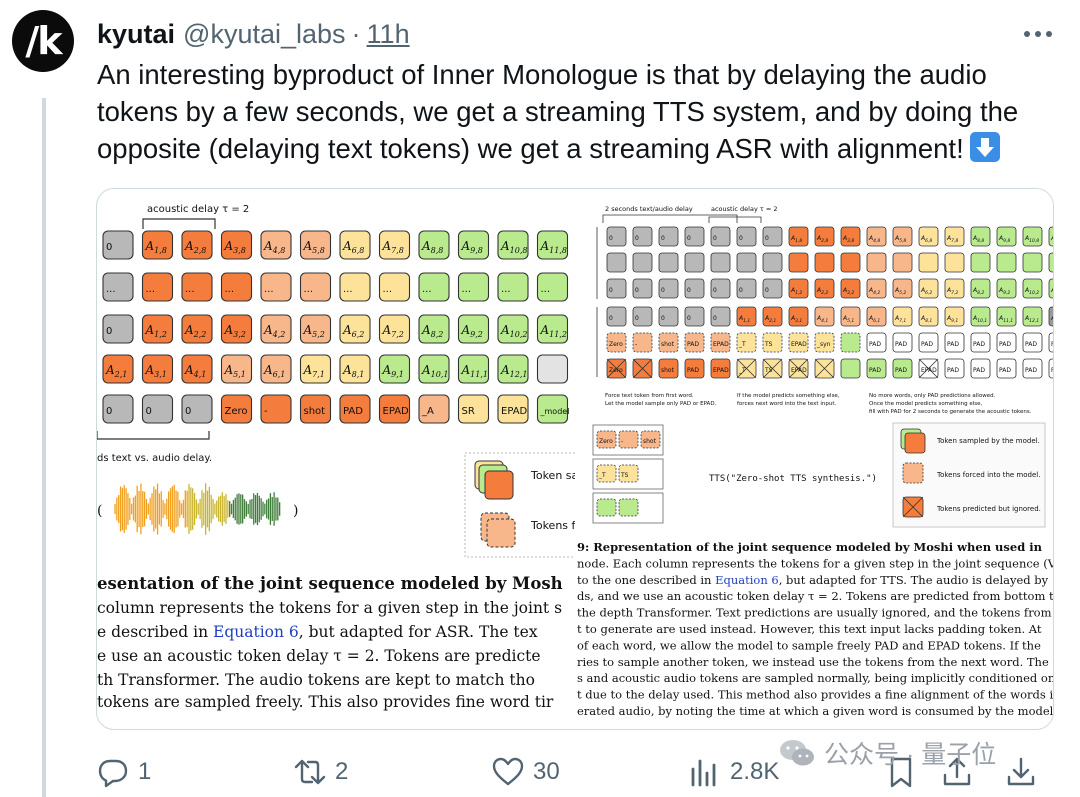  I want to click on right-token-label: shot, so click(668, 344).